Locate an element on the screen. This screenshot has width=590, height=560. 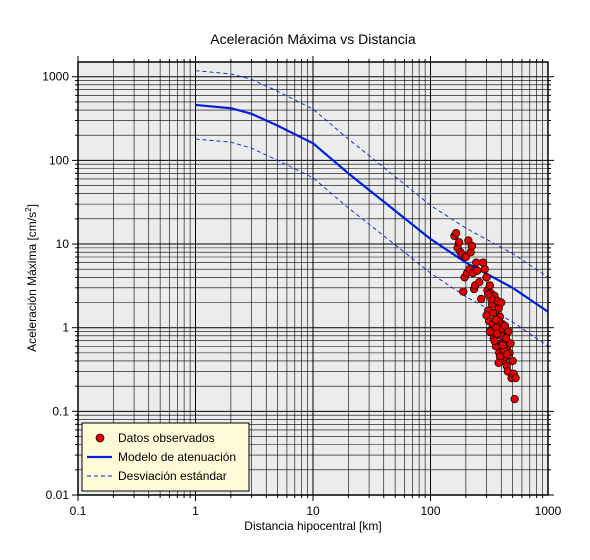
x-tick-label: 100 is located at coordinates (430, 511).